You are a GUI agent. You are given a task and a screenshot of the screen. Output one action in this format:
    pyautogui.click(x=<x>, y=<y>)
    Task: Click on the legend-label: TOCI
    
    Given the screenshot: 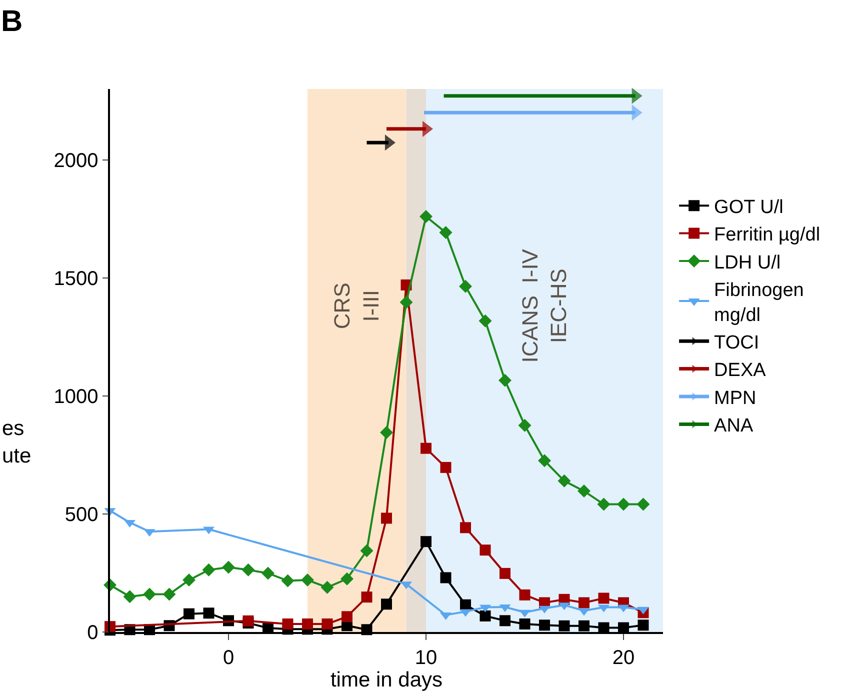 What is the action you would take?
    pyautogui.click(x=737, y=343)
    